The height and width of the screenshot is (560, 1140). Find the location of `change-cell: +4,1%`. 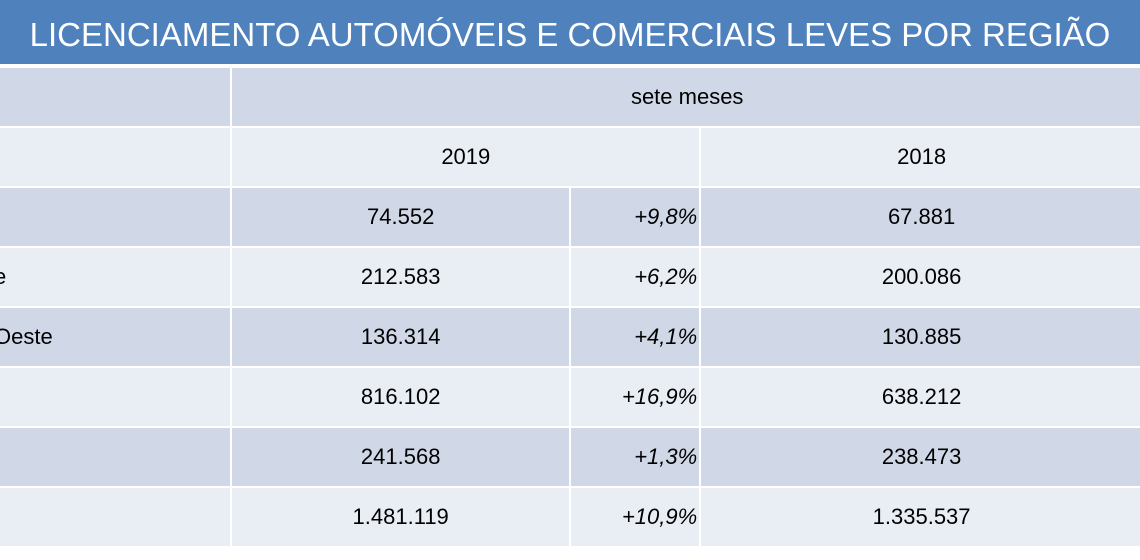

change-cell: +4,1% is located at coordinates (635, 337).